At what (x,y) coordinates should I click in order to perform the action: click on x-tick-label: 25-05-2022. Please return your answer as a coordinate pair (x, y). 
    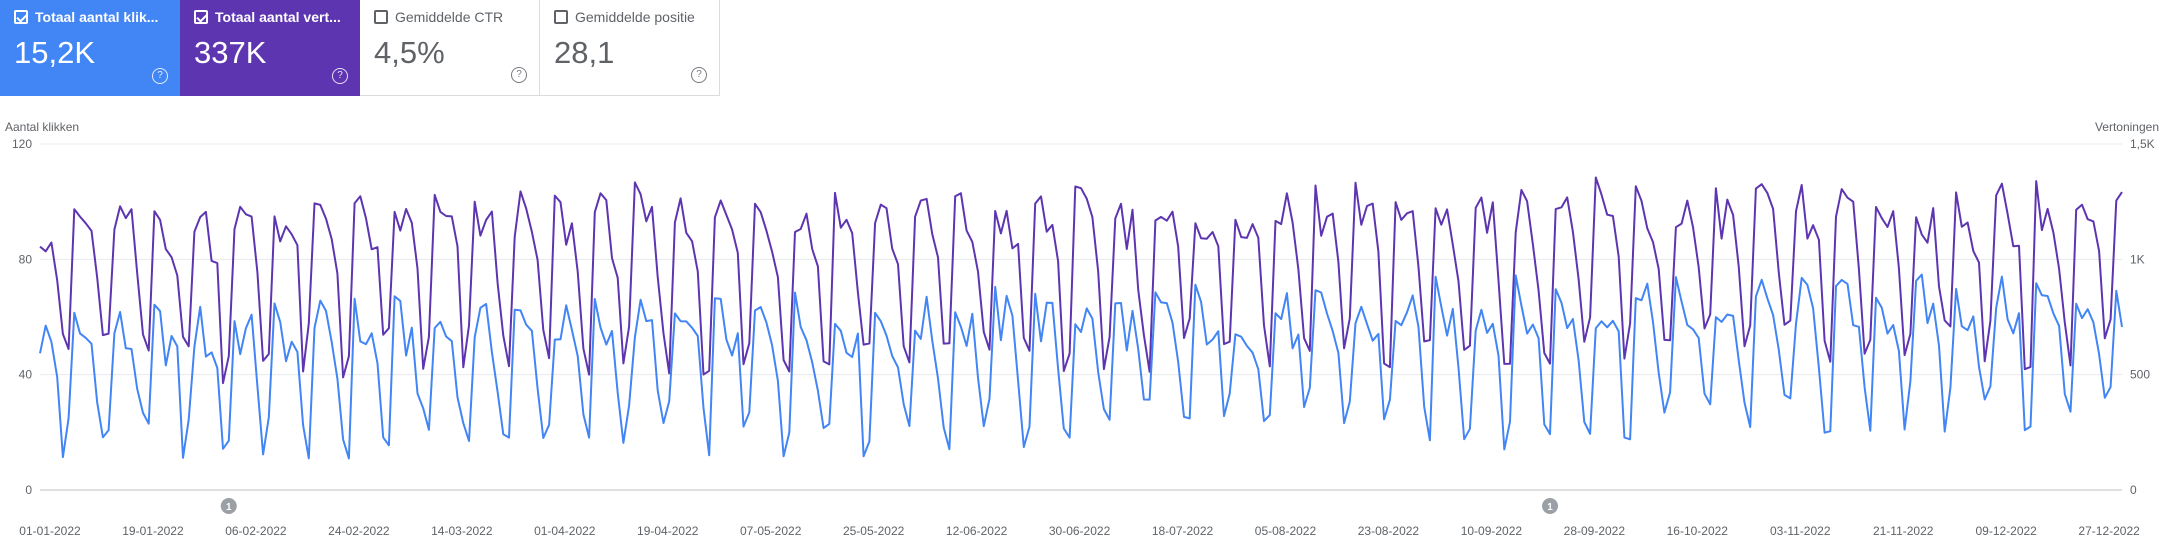
    Looking at the image, I should click on (874, 531).